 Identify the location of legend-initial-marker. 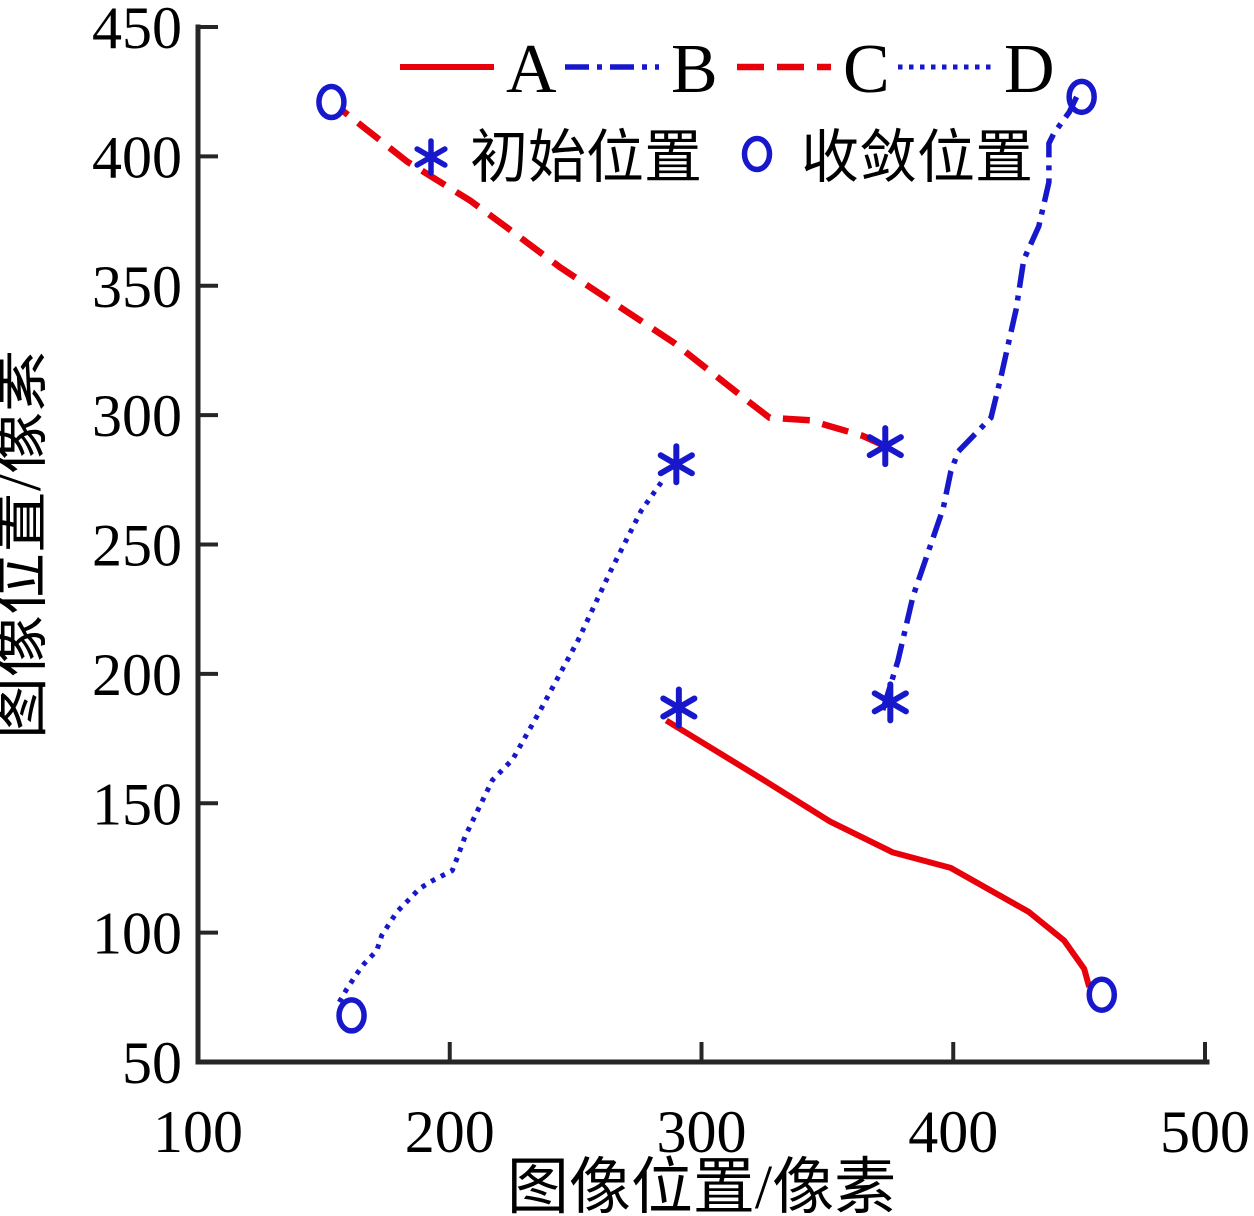
(431, 157).